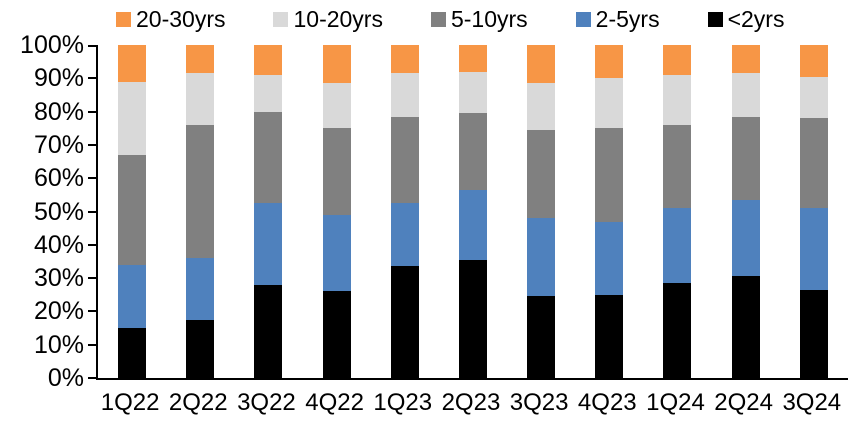  I want to click on legend-item-20-30yrs: 20-30yrs, so click(170, 19).